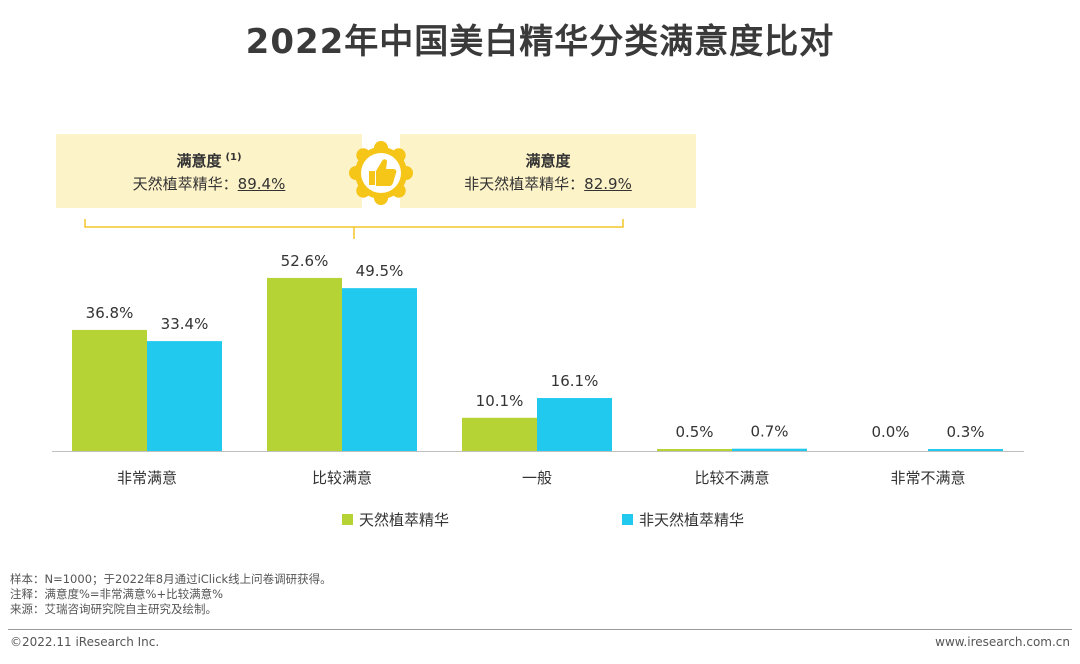 This screenshot has height=664, width=1080. I want to click on category-label-3: 比较不满意, so click(731, 478).